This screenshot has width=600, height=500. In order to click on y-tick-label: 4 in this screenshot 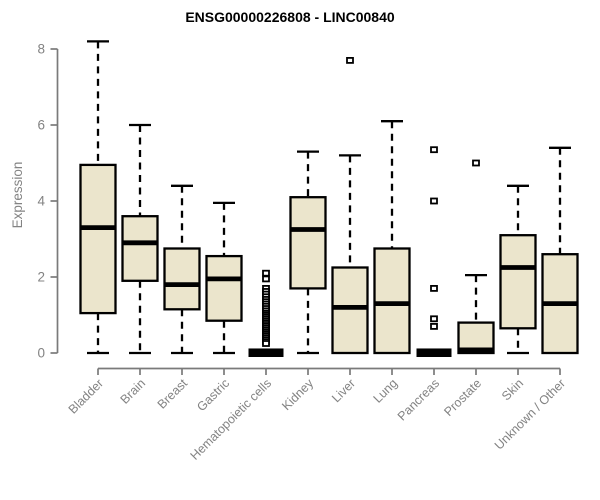, I will do `click(41, 201)`.